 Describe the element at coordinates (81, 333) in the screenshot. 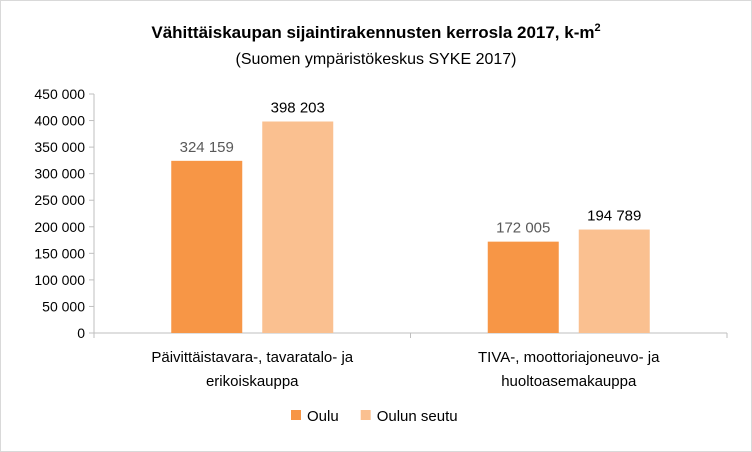

I see `y-tick-label: 0` at that location.